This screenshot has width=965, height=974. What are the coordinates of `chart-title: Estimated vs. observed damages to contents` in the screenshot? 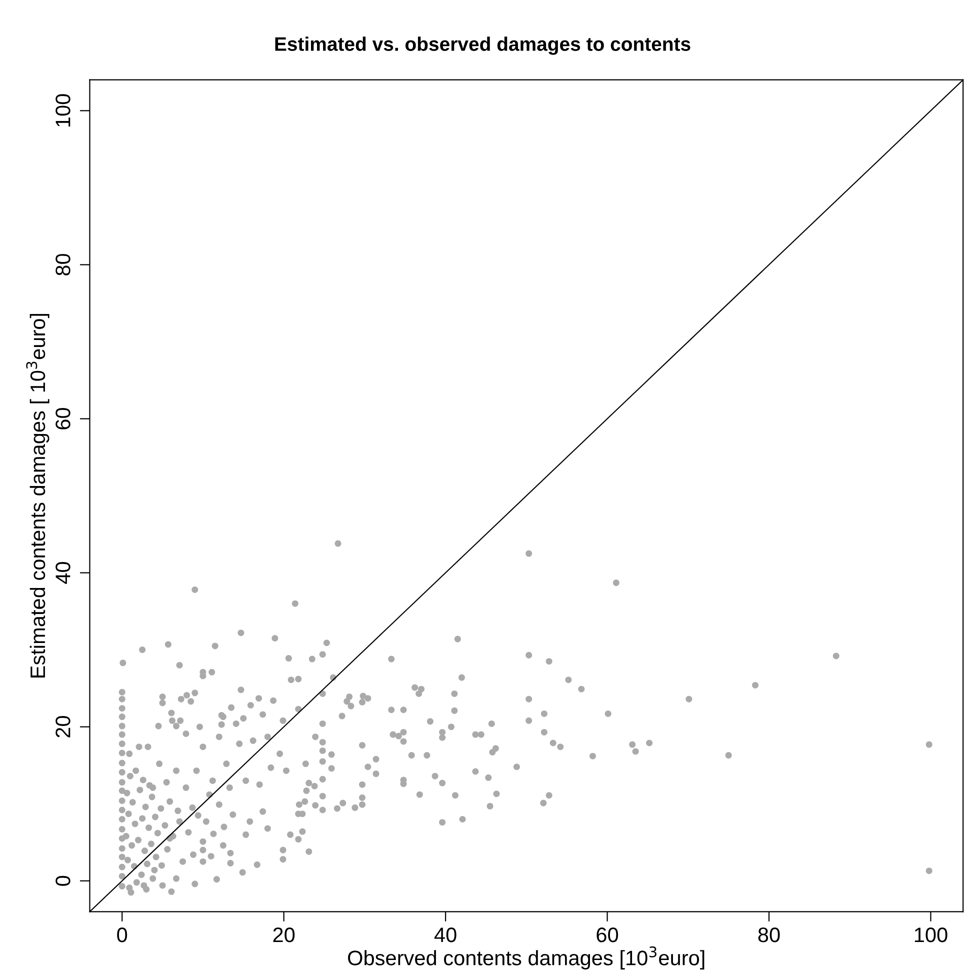 It's located at (482, 45).